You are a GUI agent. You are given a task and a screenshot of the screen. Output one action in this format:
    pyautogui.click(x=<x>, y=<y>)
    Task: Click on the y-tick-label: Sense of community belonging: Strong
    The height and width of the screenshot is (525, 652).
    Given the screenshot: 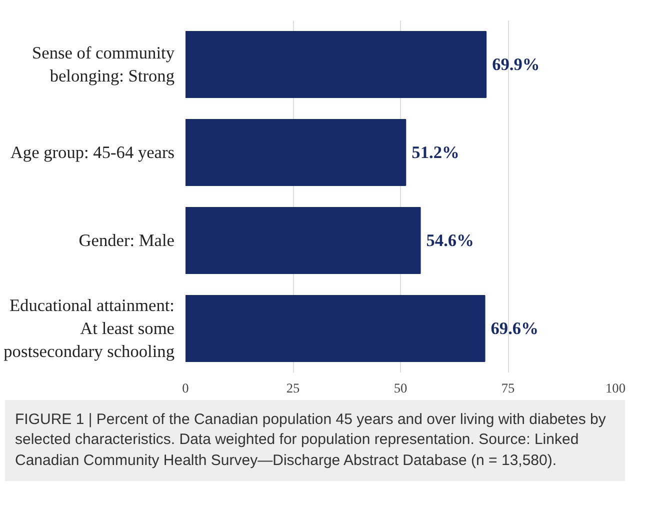 What is the action you would take?
    pyautogui.click(x=103, y=65)
    